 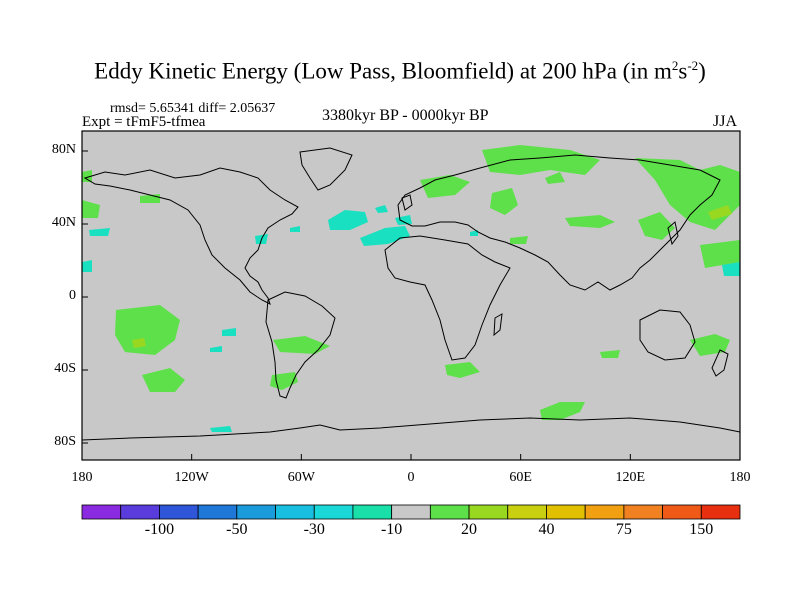 What do you see at coordinates (65, 441) in the screenshot?
I see `y-tick-label: 80S` at bounding box center [65, 441].